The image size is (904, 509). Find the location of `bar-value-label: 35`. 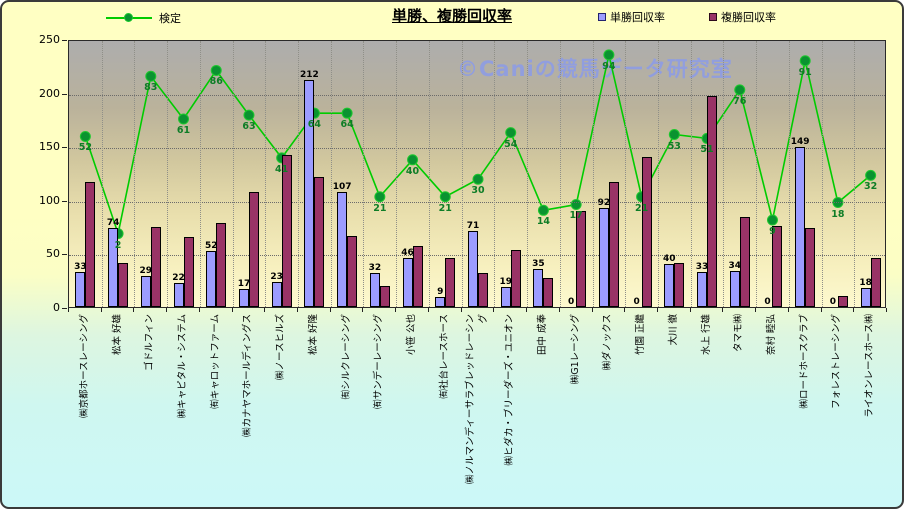

bar-value-label: 35 is located at coordinates (538, 264).